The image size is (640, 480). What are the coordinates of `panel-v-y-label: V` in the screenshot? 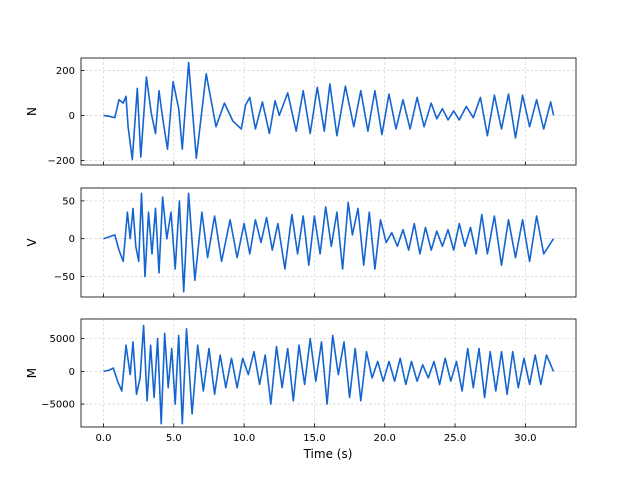 It's located at (32, 242).